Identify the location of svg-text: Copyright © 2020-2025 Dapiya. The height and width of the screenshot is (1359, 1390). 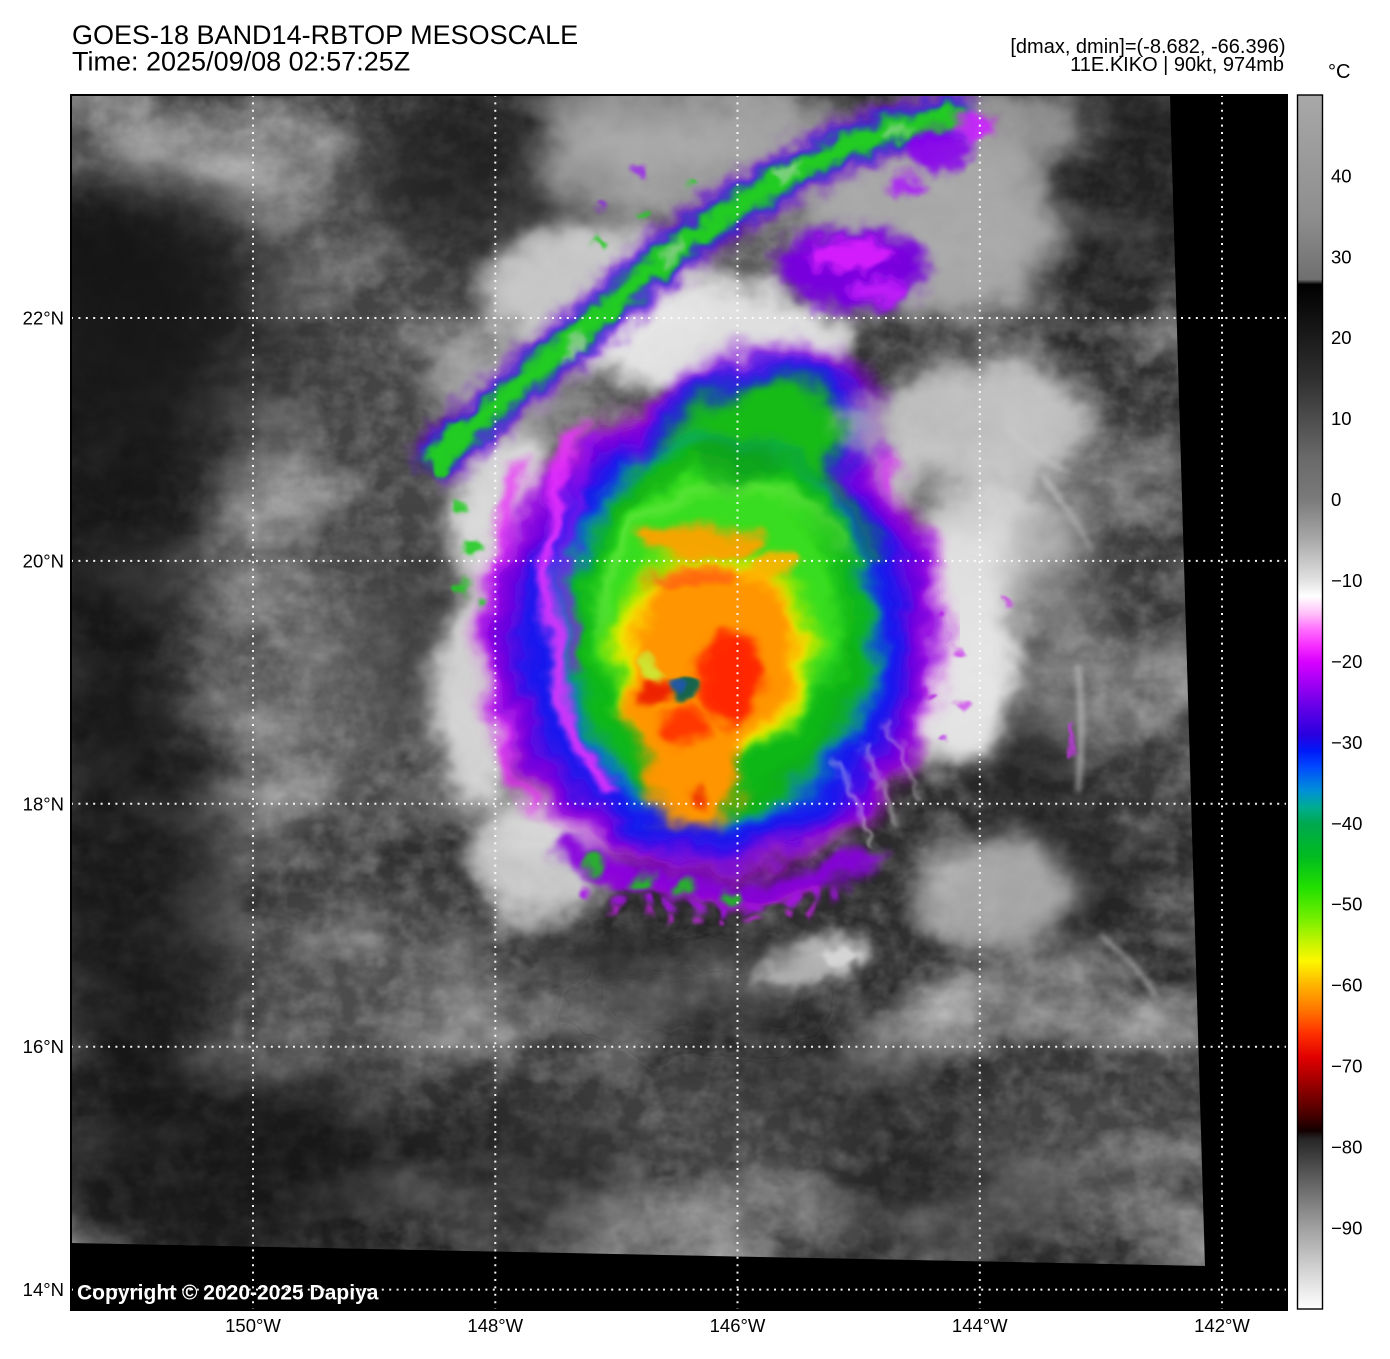
(228, 1293).